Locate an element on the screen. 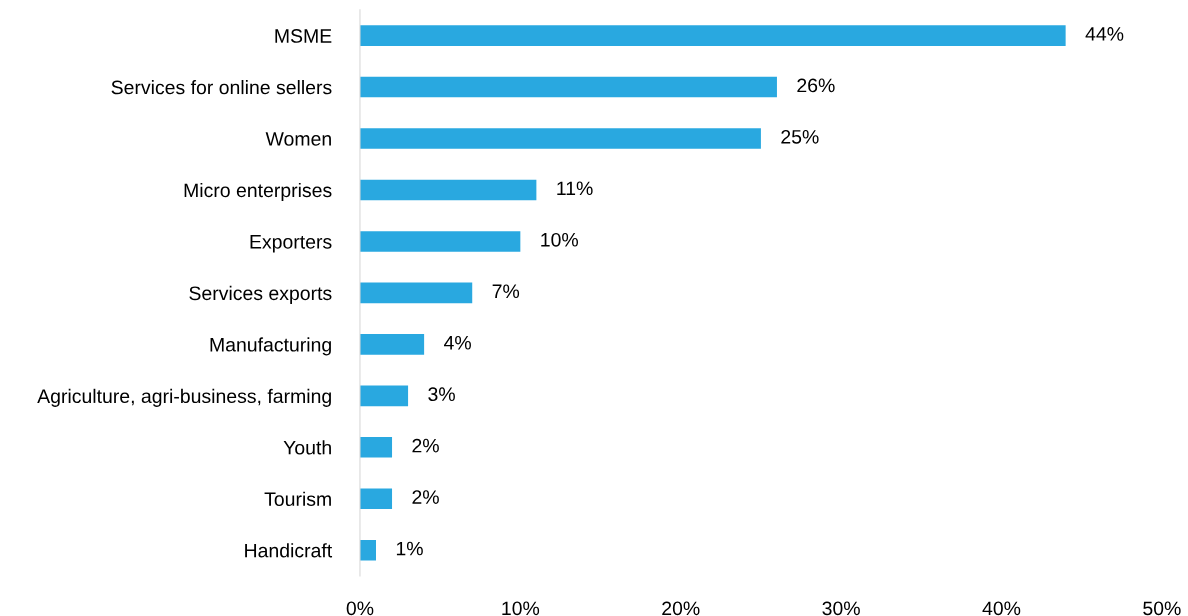 This screenshot has height=616, width=1188. y-tick-label: Handicraft is located at coordinates (289, 550).